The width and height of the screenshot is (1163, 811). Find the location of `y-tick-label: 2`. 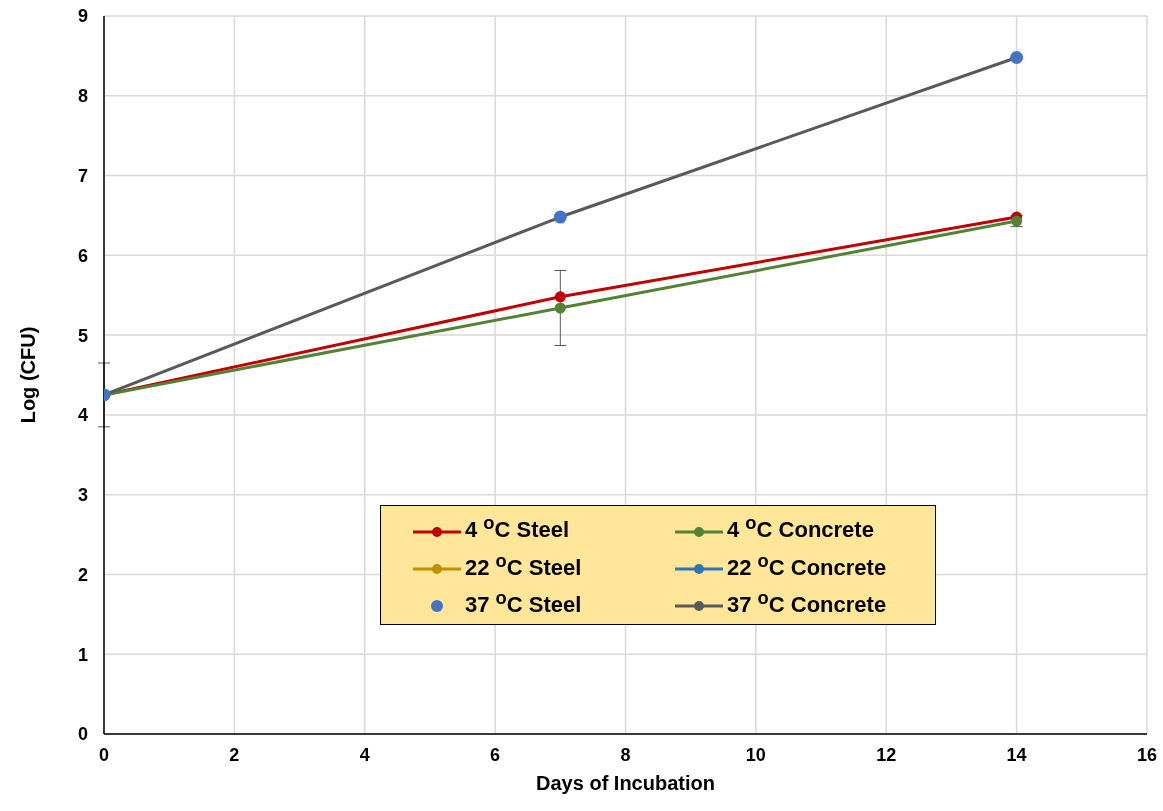

y-tick-label: 2 is located at coordinates (82, 574).